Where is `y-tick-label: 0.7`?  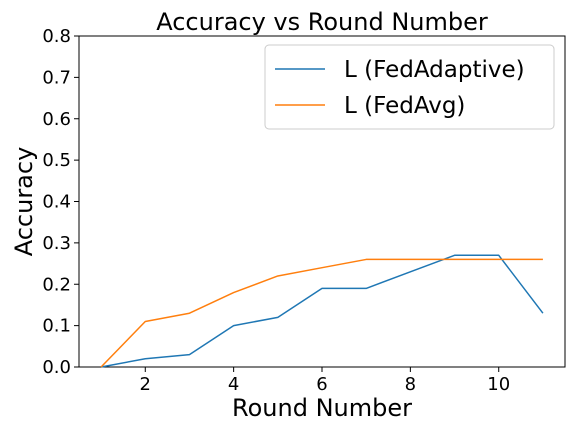
y-tick-label: 0.7 is located at coordinates (56, 77).